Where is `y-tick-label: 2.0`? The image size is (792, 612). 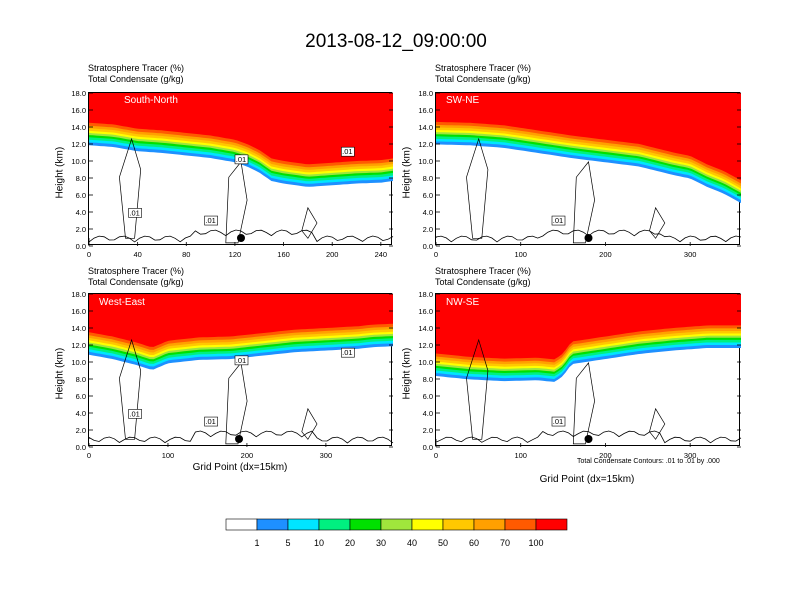 y-tick-label: 2.0 is located at coordinates (81, 430).